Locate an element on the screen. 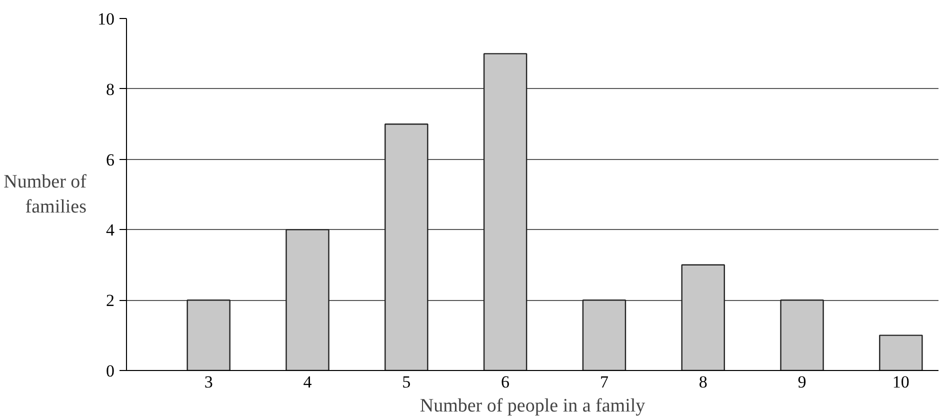 The height and width of the screenshot is (419, 940). x-tick-label: 9 is located at coordinates (802, 382).